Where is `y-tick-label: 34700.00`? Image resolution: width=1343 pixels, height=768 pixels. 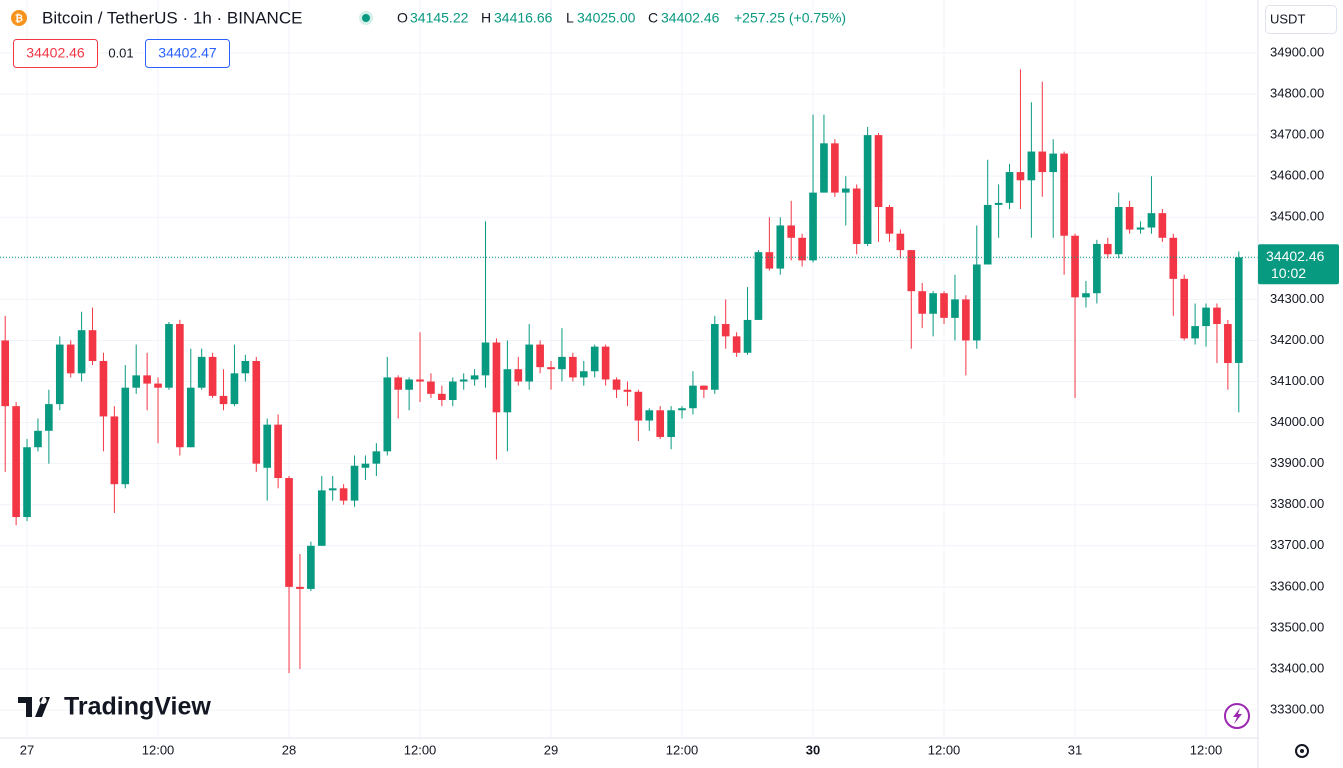 y-tick-label: 34700.00 is located at coordinates (1297, 134).